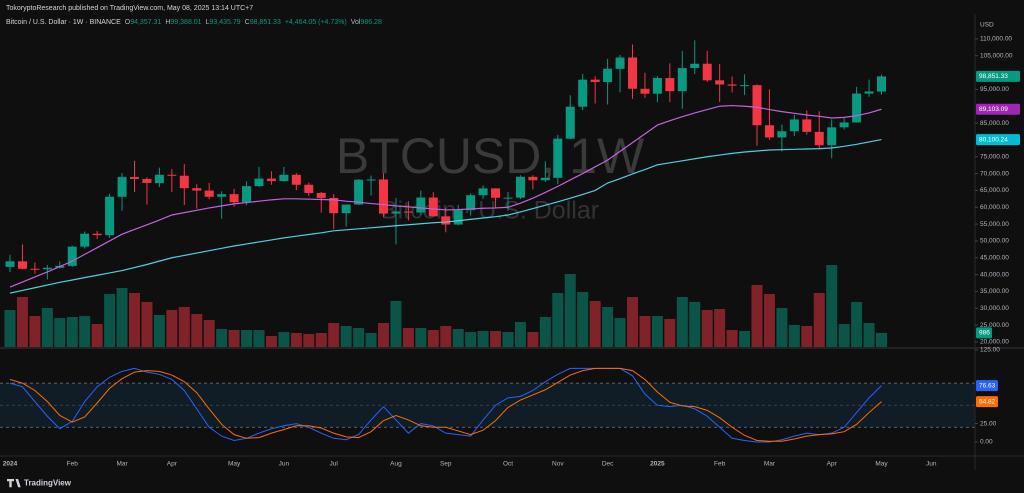 The image size is (1024, 493). I want to click on footer-bar, so click(512, 482).